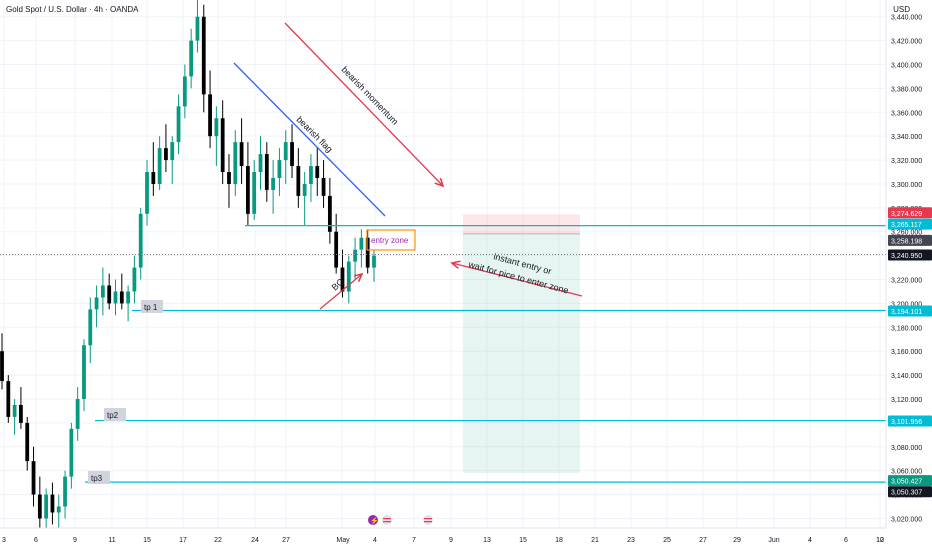  Describe the element at coordinates (487, 540) in the screenshot. I see `x-tick-label: 13` at that location.